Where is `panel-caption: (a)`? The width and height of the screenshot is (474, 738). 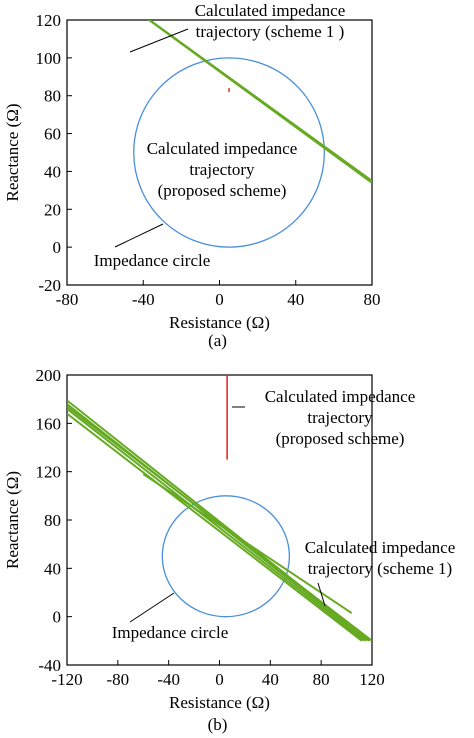 panel-caption: (a) is located at coordinates (217, 340).